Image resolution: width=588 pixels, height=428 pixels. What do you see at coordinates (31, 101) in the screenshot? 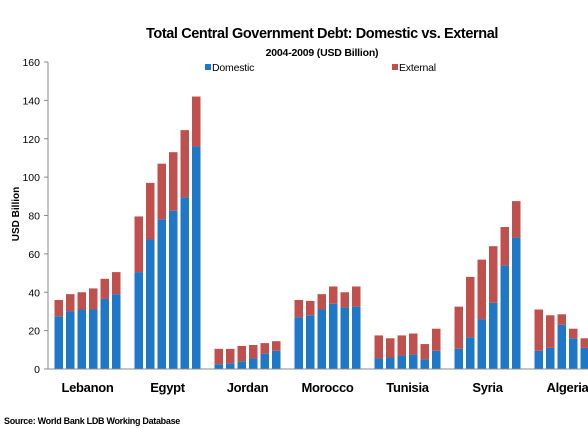
I see `y-tick-label: 140` at bounding box center [31, 101].